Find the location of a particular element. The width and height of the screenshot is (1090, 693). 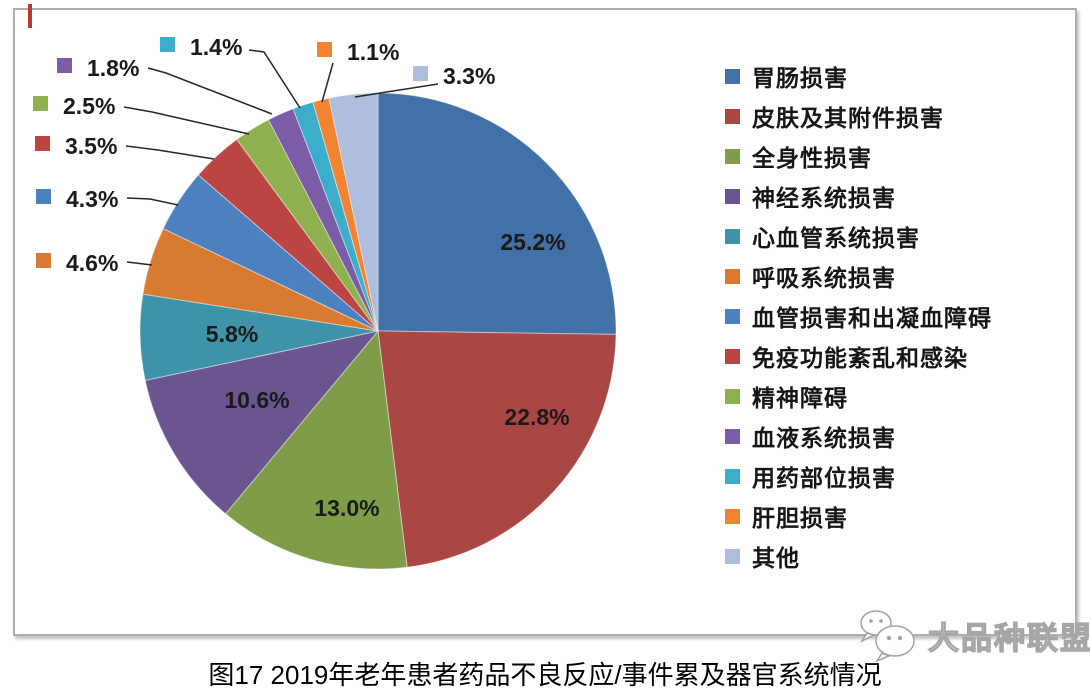

legend-label: 呼吸系统损害 is located at coordinates (824, 278).